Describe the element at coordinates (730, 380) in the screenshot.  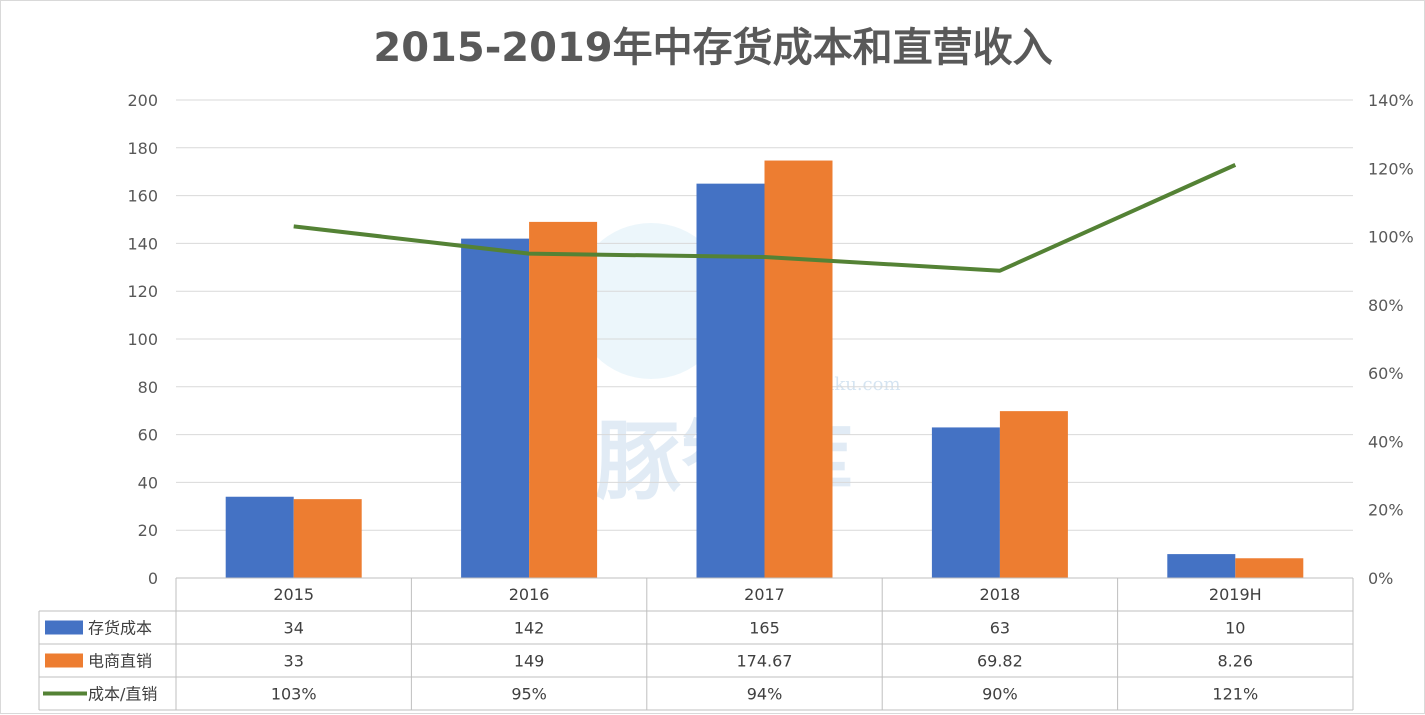
I see `bar-存货成本-2017` at that location.